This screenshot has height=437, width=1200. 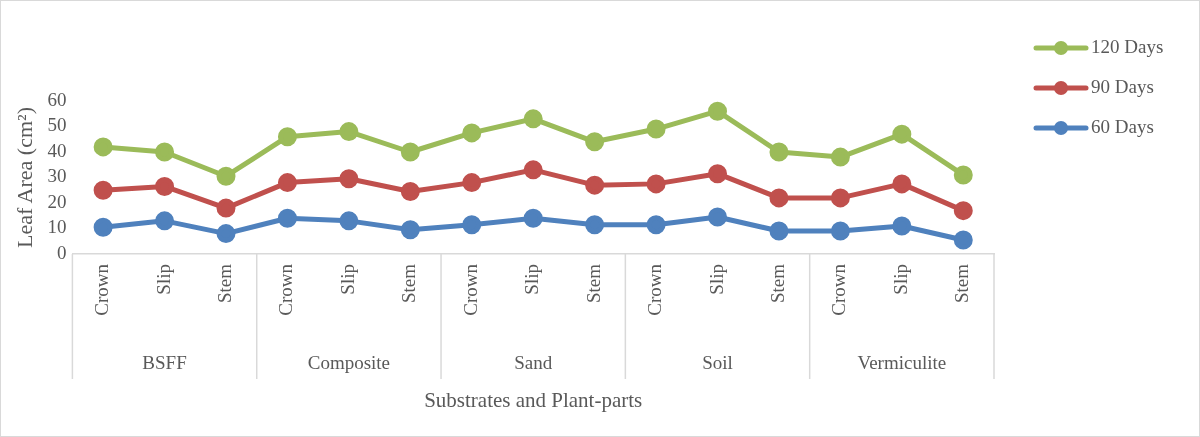 What do you see at coordinates (57, 176) in the screenshot?
I see `y-tick-label: 30` at bounding box center [57, 176].